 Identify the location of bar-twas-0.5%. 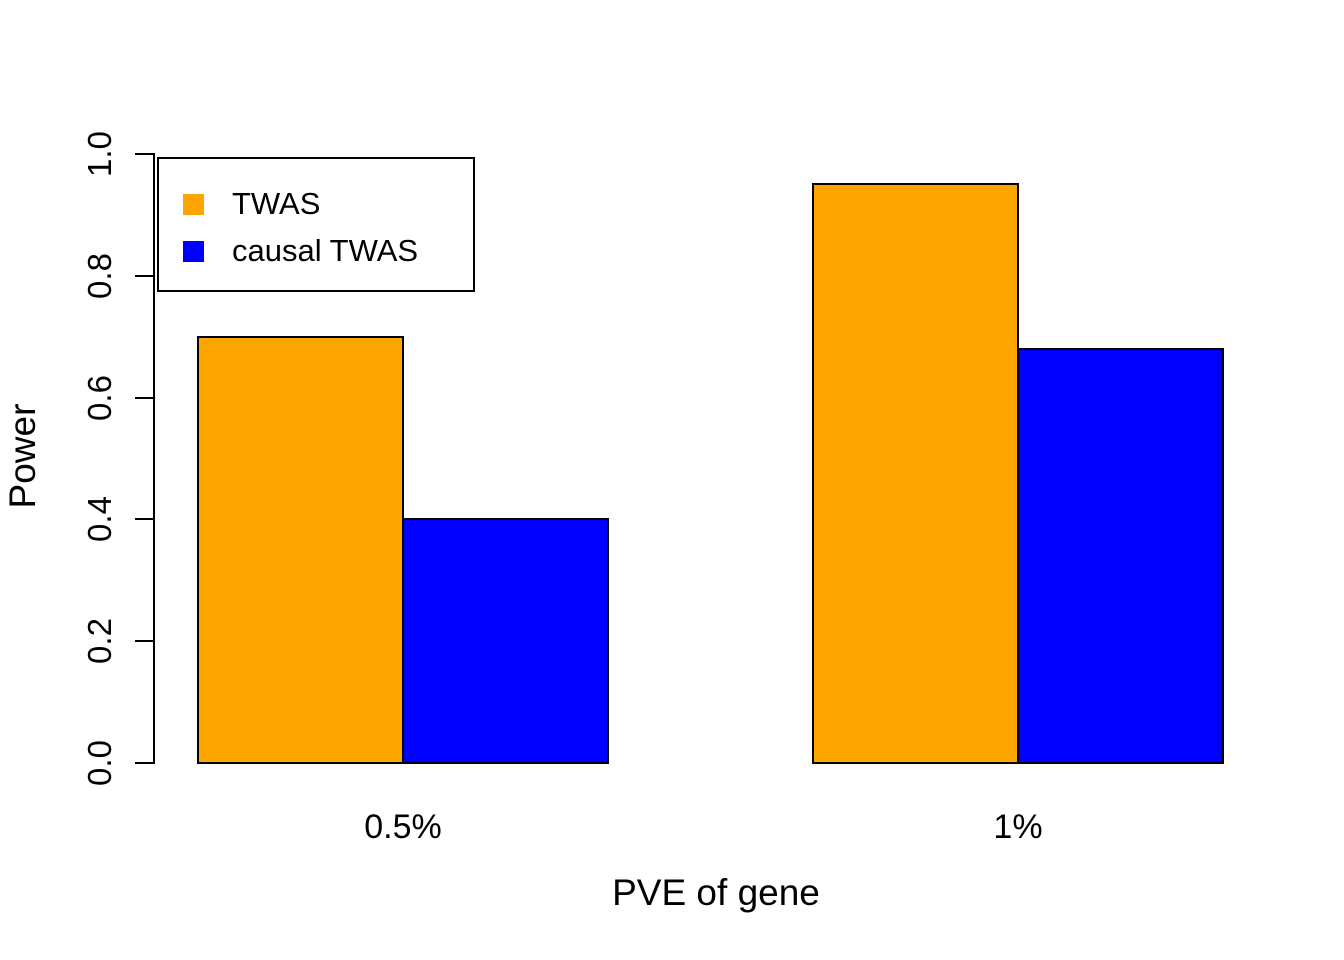
(300, 550).